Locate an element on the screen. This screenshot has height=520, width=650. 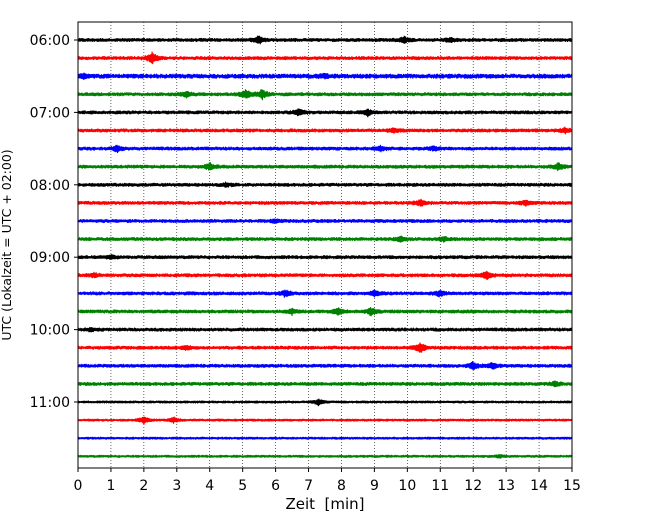
x-tick-label: 2 is located at coordinates (143, 486).